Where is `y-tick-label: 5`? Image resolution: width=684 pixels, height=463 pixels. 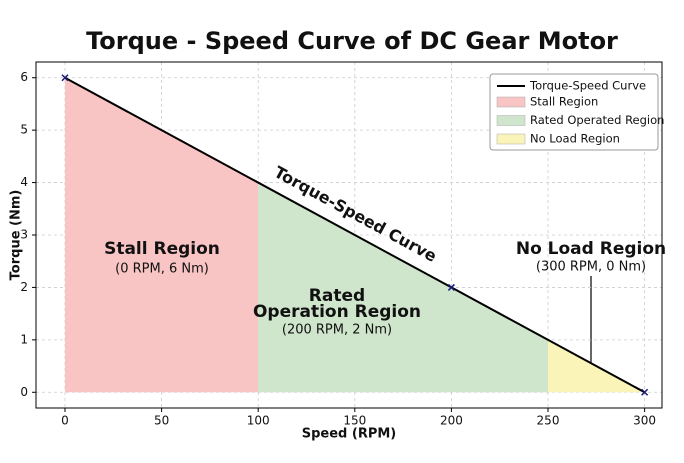
y-tick-label: 5 is located at coordinates (24, 130).